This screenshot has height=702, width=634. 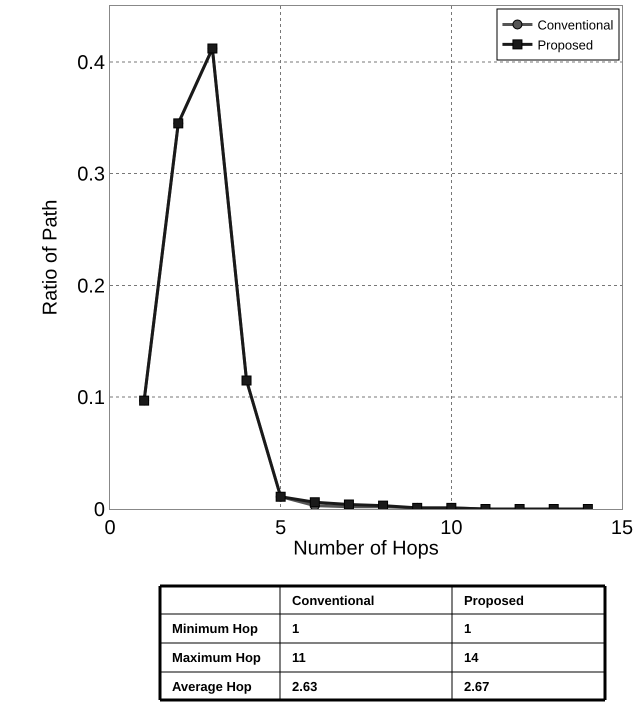 I want to click on y-tick-label: 0, so click(x=99, y=510).